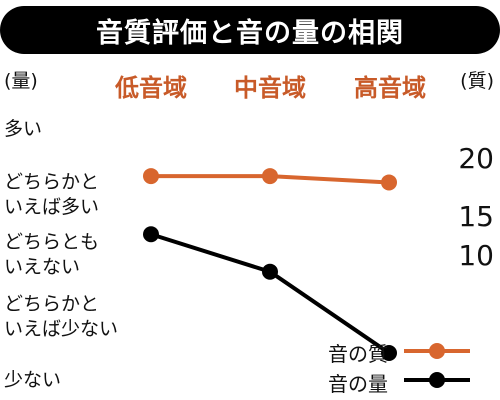  I want to click on left-axis-category: 少ない, so click(33, 380).